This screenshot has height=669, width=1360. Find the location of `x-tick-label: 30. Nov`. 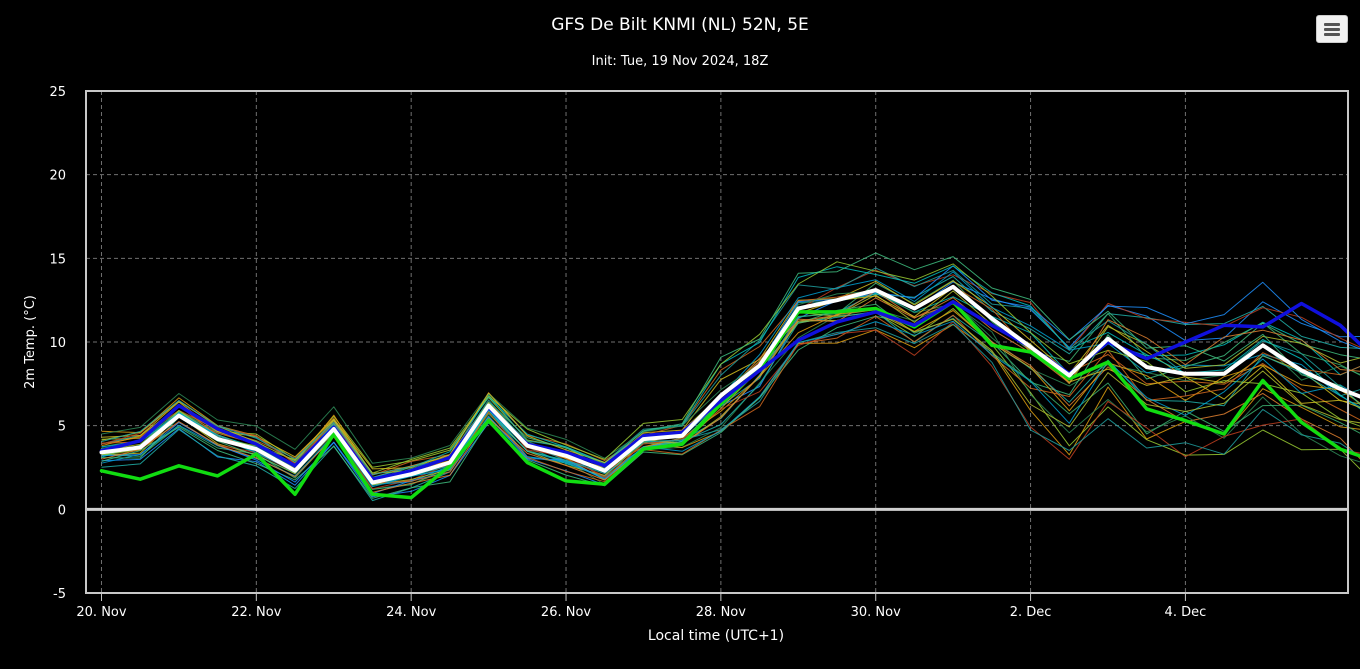

x-tick-label: 30. Nov is located at coordinates (876, 612).